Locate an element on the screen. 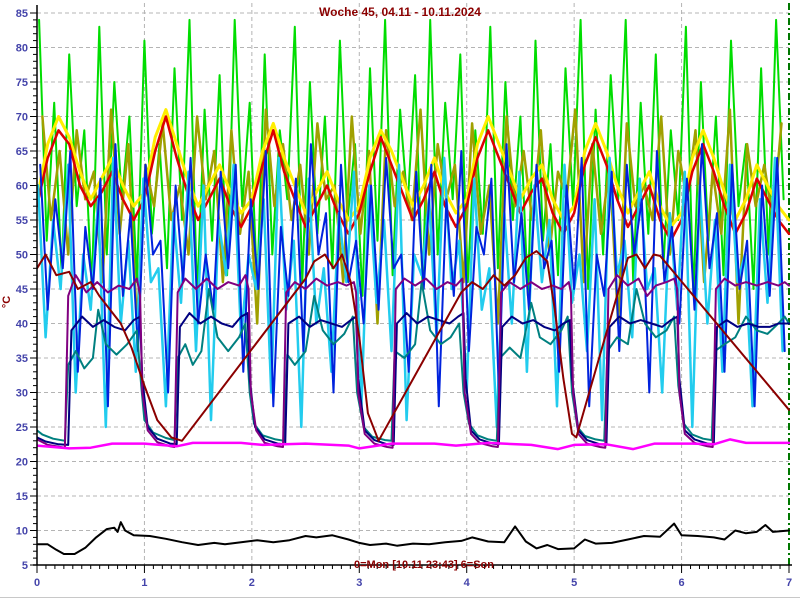 Image resolution: width=800 pixels, height=600 pixels. y-tick-label: 80 is located at coordinates (22, 49).